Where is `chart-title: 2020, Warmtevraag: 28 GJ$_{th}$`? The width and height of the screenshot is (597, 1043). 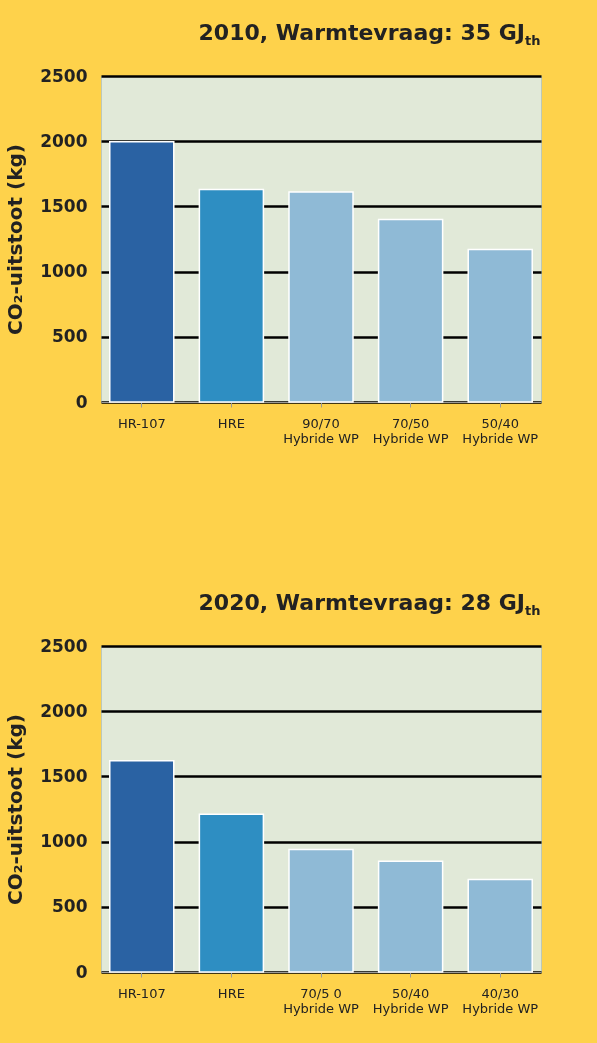
chart-title: 2020, Warmtevraag: 28 GJ$_{th}$ is located at coordinates (369, 605).